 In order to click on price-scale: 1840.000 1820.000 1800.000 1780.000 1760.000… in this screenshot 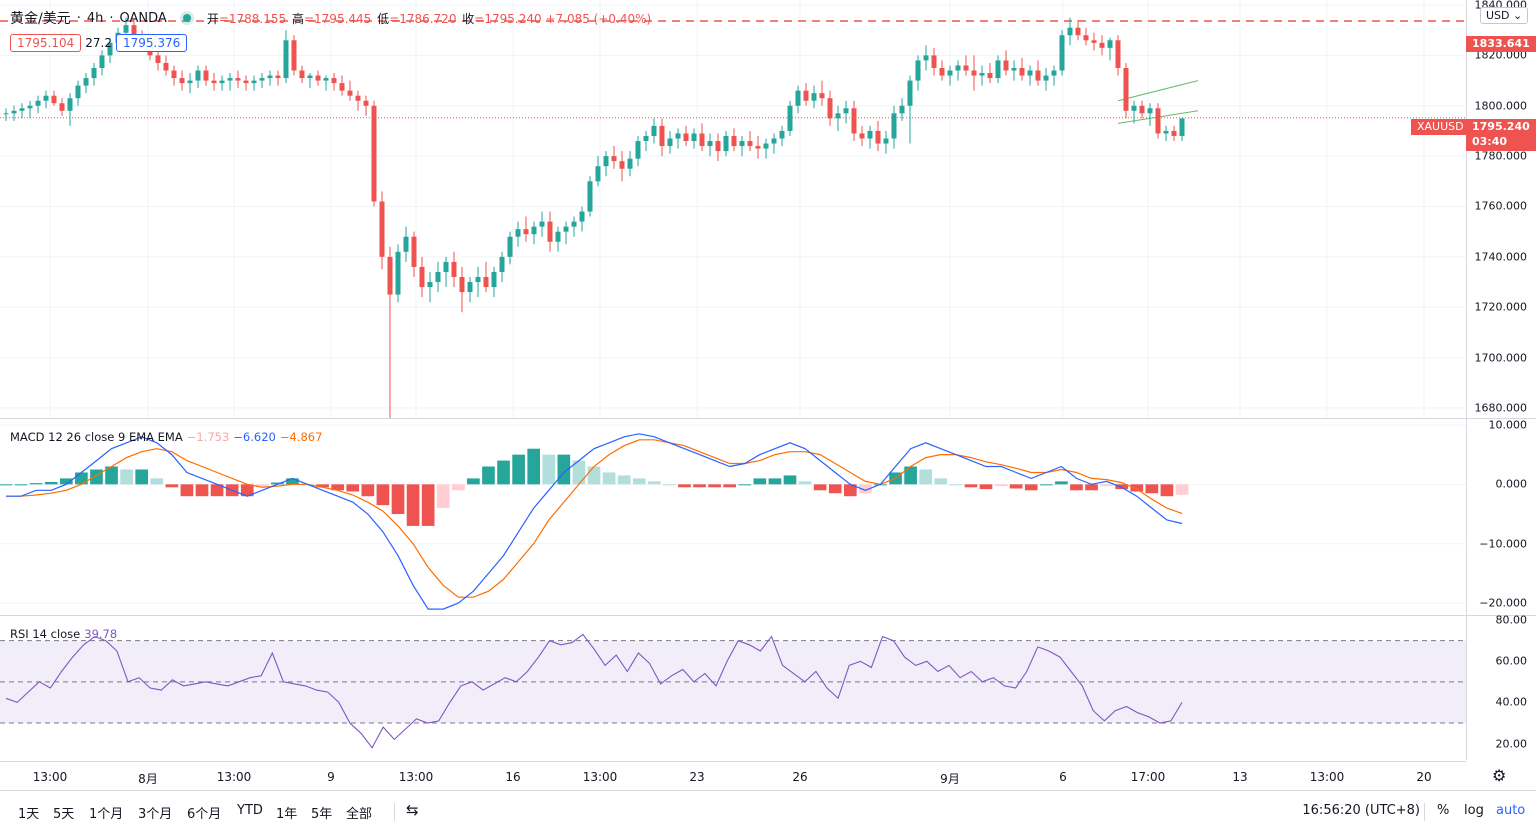, I will do `click(1501, 209)`.